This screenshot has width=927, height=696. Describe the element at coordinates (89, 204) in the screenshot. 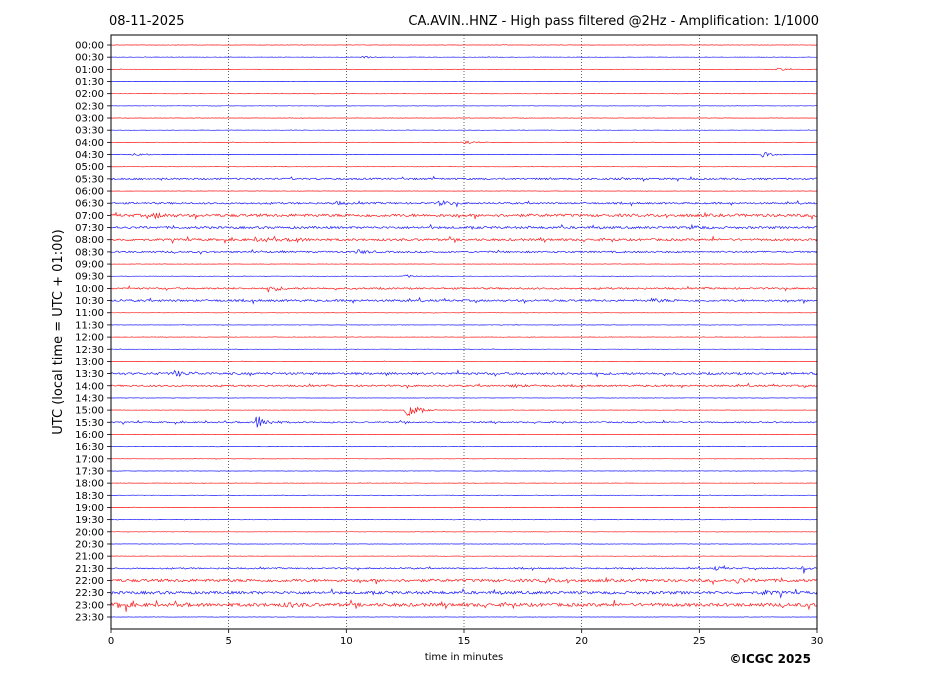

I see `y-tick-label: 06:30` at that location.